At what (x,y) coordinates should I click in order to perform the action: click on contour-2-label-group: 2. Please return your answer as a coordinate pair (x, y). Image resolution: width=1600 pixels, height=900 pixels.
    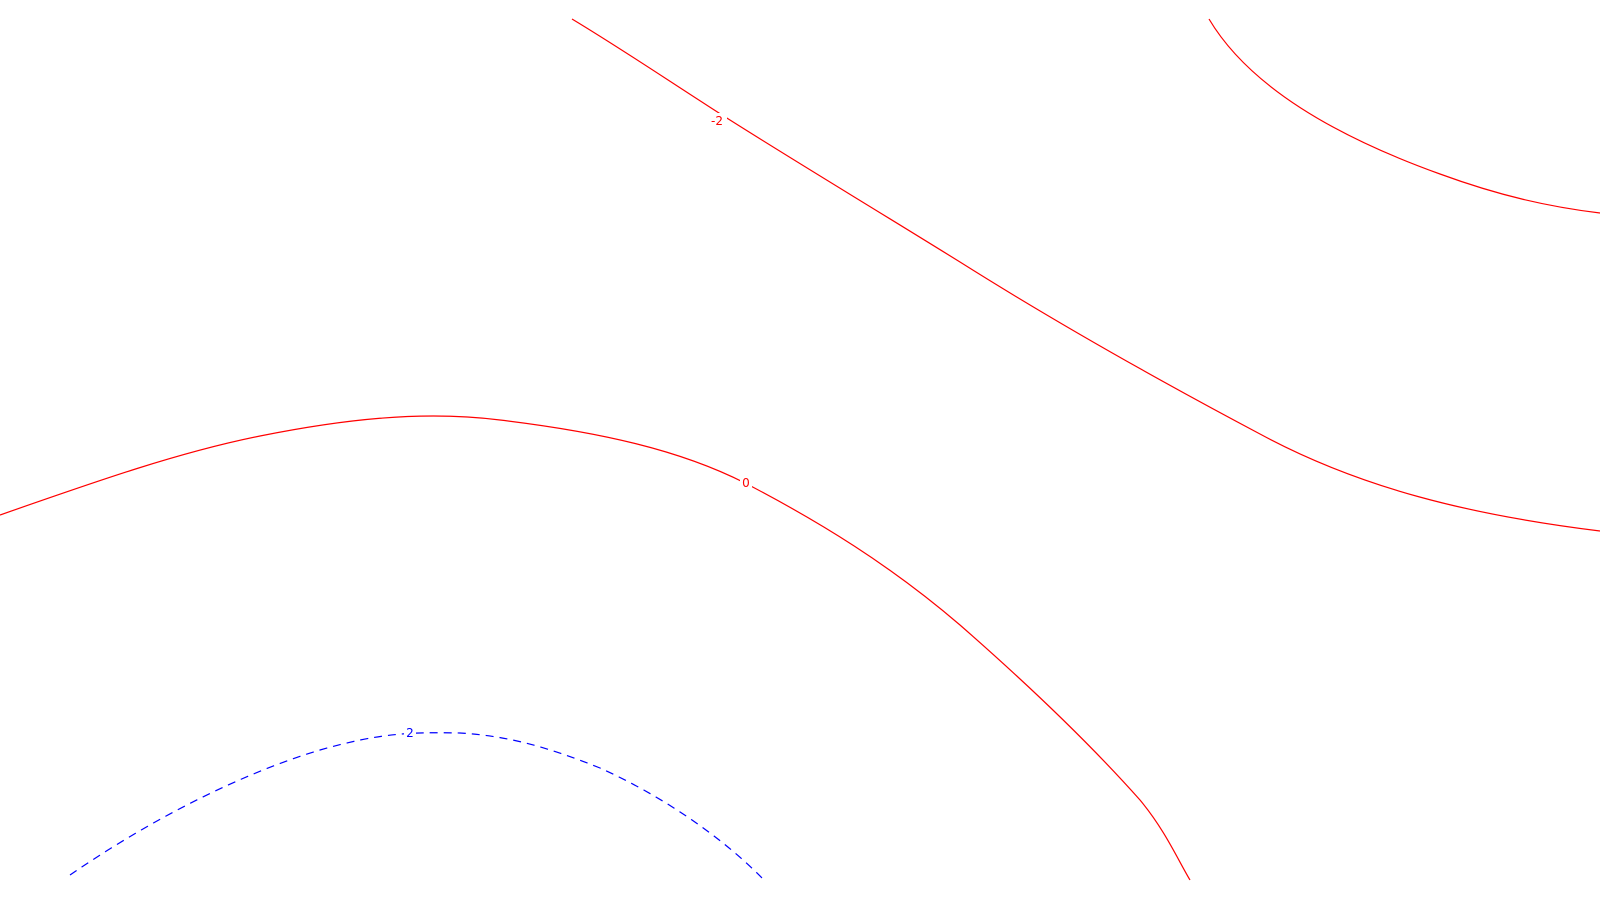
    Looking at the image, I should click on (410, 733).